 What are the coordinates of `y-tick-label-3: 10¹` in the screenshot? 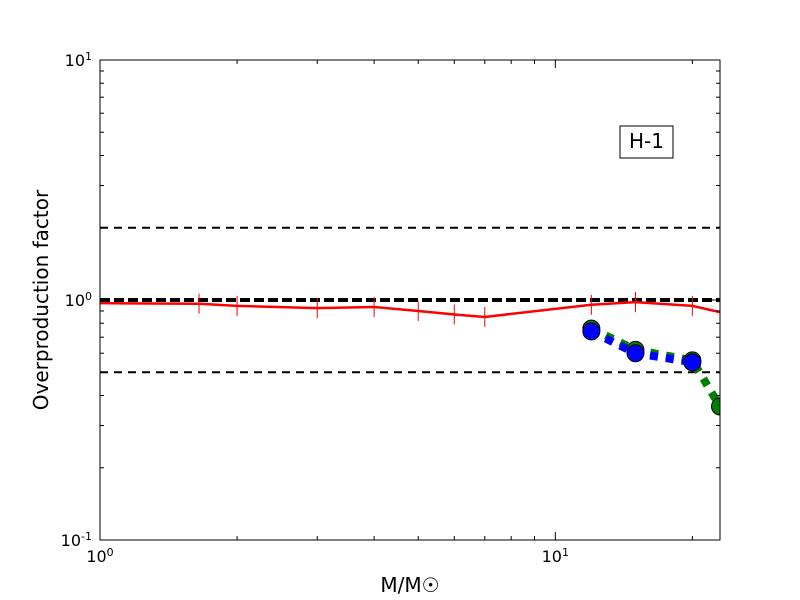 It's located at (78, 60).